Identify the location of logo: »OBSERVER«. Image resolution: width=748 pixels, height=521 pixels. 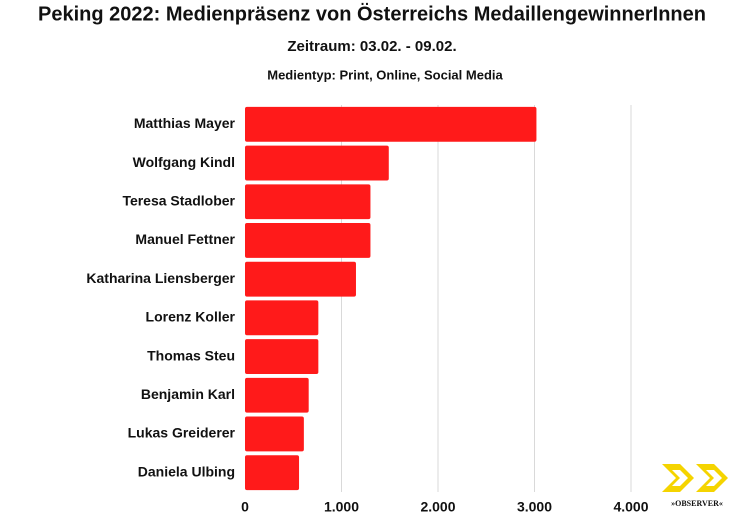
(695, 486).